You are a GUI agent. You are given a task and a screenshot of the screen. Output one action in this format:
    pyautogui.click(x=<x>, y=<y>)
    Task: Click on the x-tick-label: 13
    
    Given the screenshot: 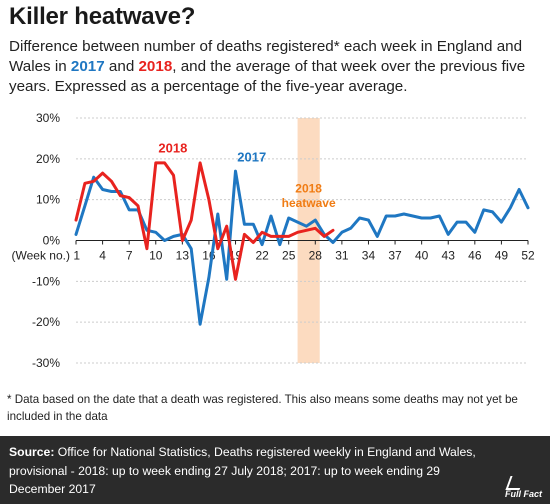 What is the action you would take?
    pyautogui.click(x=183, y=256)
    